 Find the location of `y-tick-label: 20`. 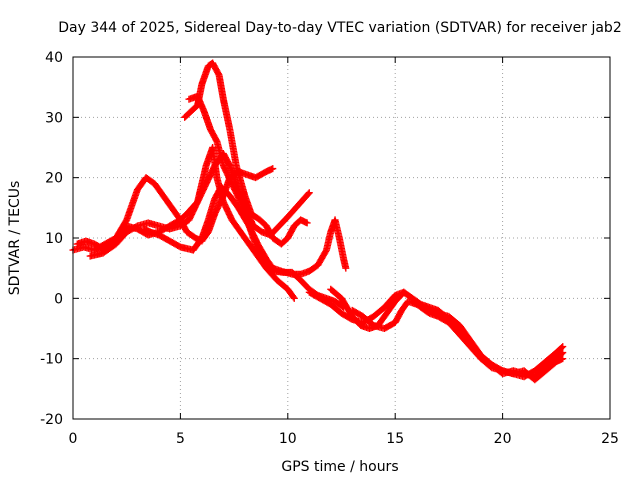

y-tick-label: 20 is located at coordinates (54, 179).